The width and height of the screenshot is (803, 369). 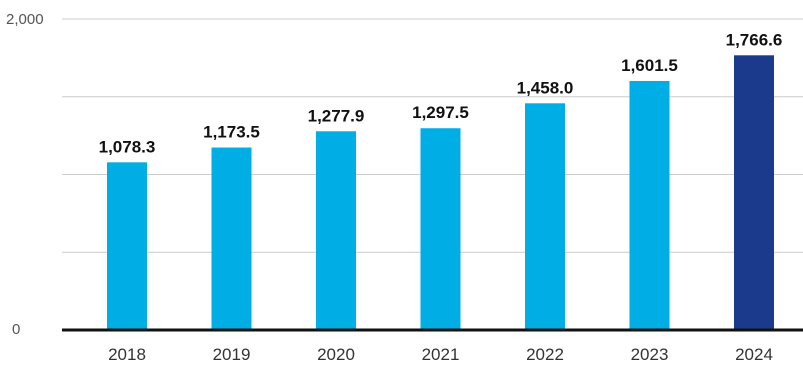 What do you see at coordinates (440, 229) in the screenshot?
I see `bar-2021` at bounding box center [440, 229].